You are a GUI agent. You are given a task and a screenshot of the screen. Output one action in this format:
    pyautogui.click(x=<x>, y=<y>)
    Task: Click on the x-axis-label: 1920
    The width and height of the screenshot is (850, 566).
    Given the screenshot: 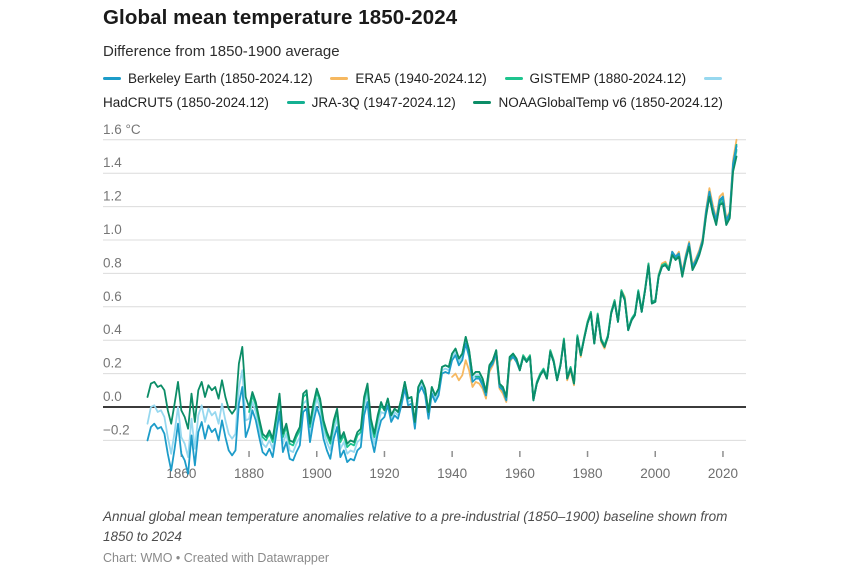 What is the action you would take?
    pyautogui.click(x=384, y=473)
    